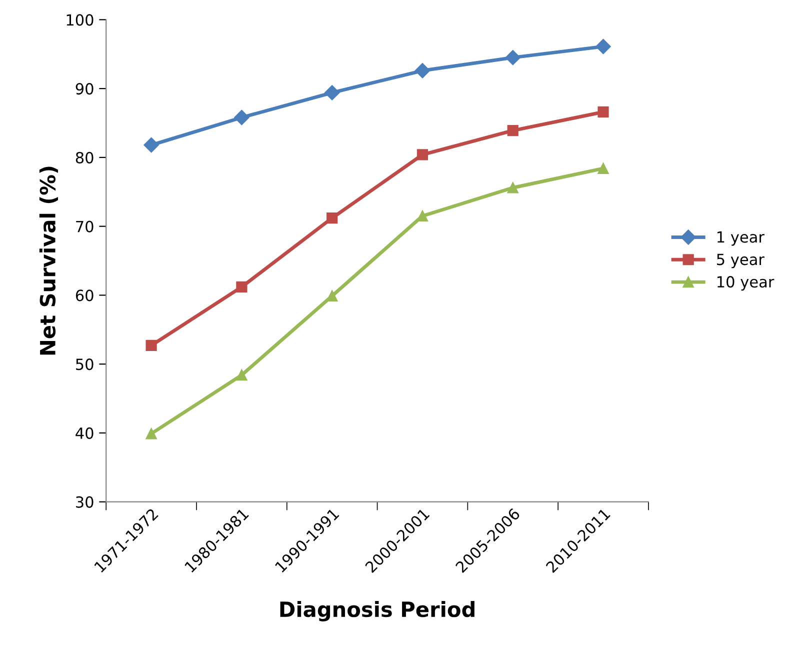 This screenshot has width=786, height=656. Describe the element at coordinates (85, 502) in the screenshot. I see `y-tick-label: 30` at that location.